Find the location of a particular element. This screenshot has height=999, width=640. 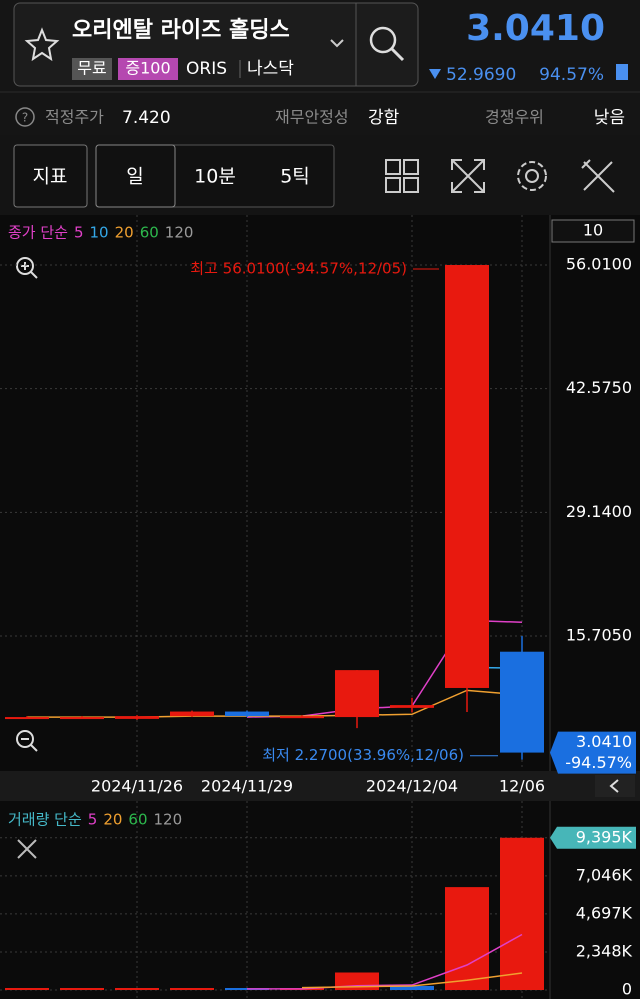

y-tick-label: 29.1400 is located at coordinates (599, 511).